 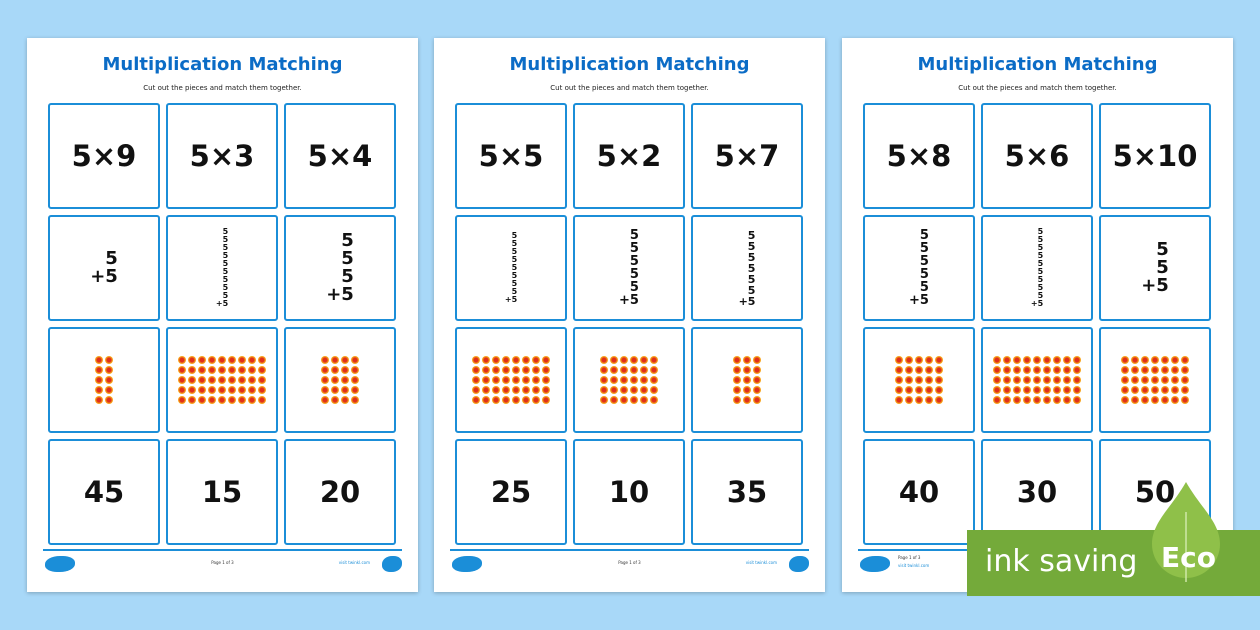 I want to click on repeated-addition-card: 5 5 +5, so click(x=1155, y=268).